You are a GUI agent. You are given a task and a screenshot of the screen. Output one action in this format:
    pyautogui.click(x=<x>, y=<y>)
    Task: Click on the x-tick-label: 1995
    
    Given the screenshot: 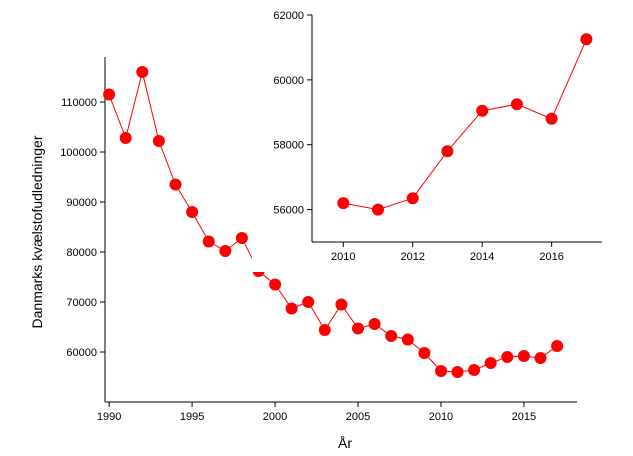 What is the action you would take?
    pyautogui.click(x=192, y=417)
    